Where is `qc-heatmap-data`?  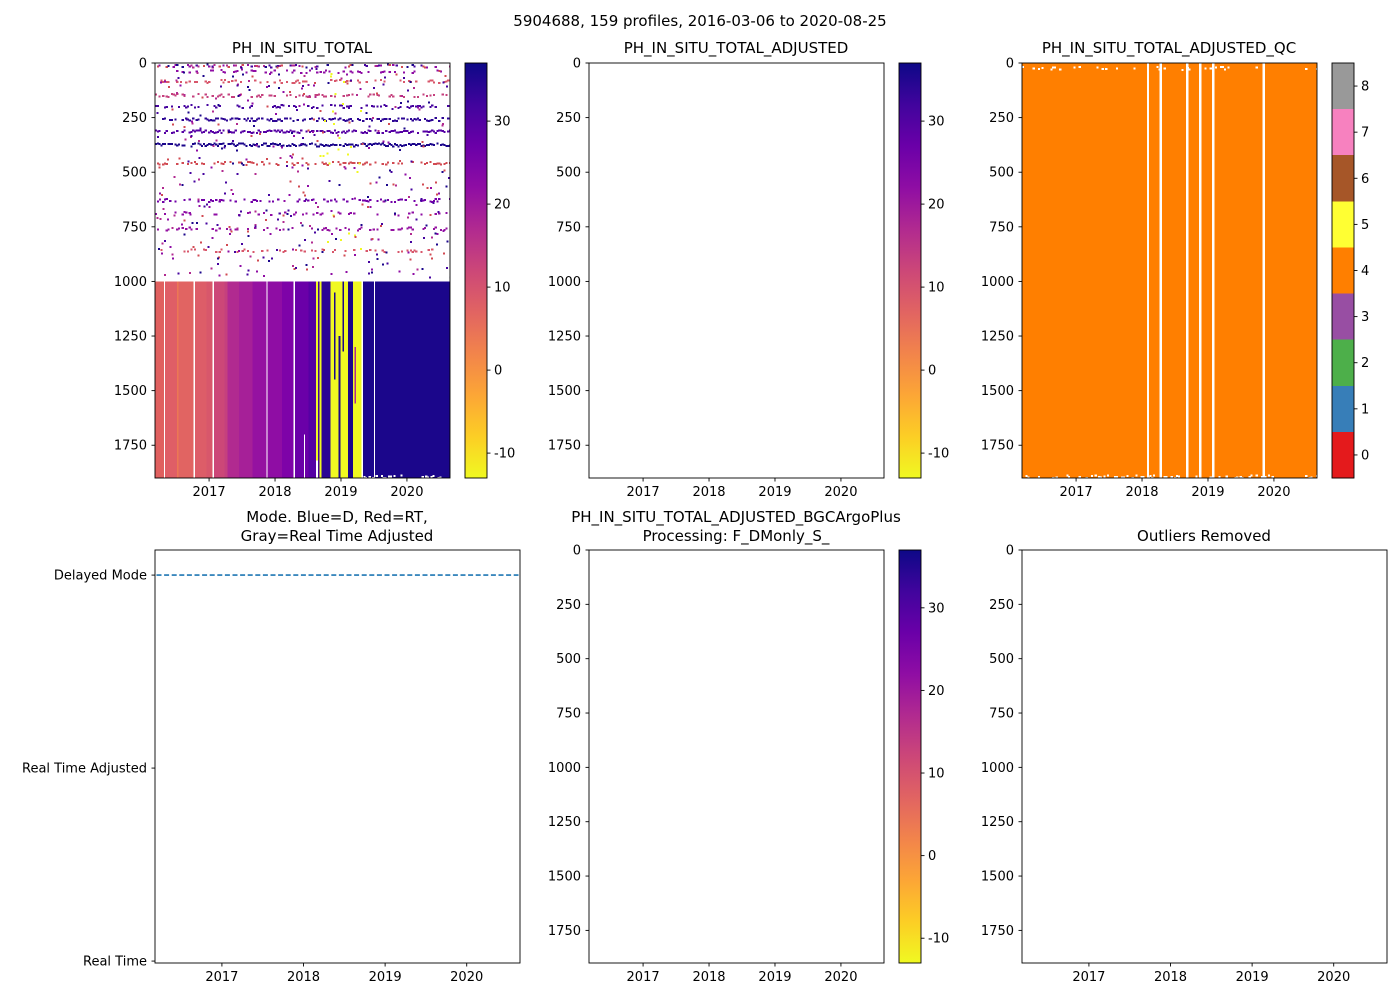
qc-heatmap-data is located at coordinates (1170, 271).